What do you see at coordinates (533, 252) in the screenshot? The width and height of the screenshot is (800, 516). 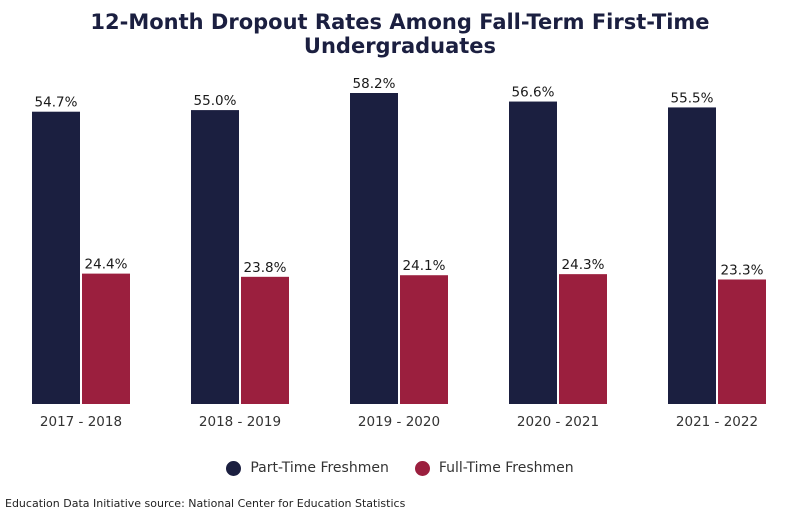 I see `bar-part-time-freshmen-2020-2021` at bounding box center [533, 252].